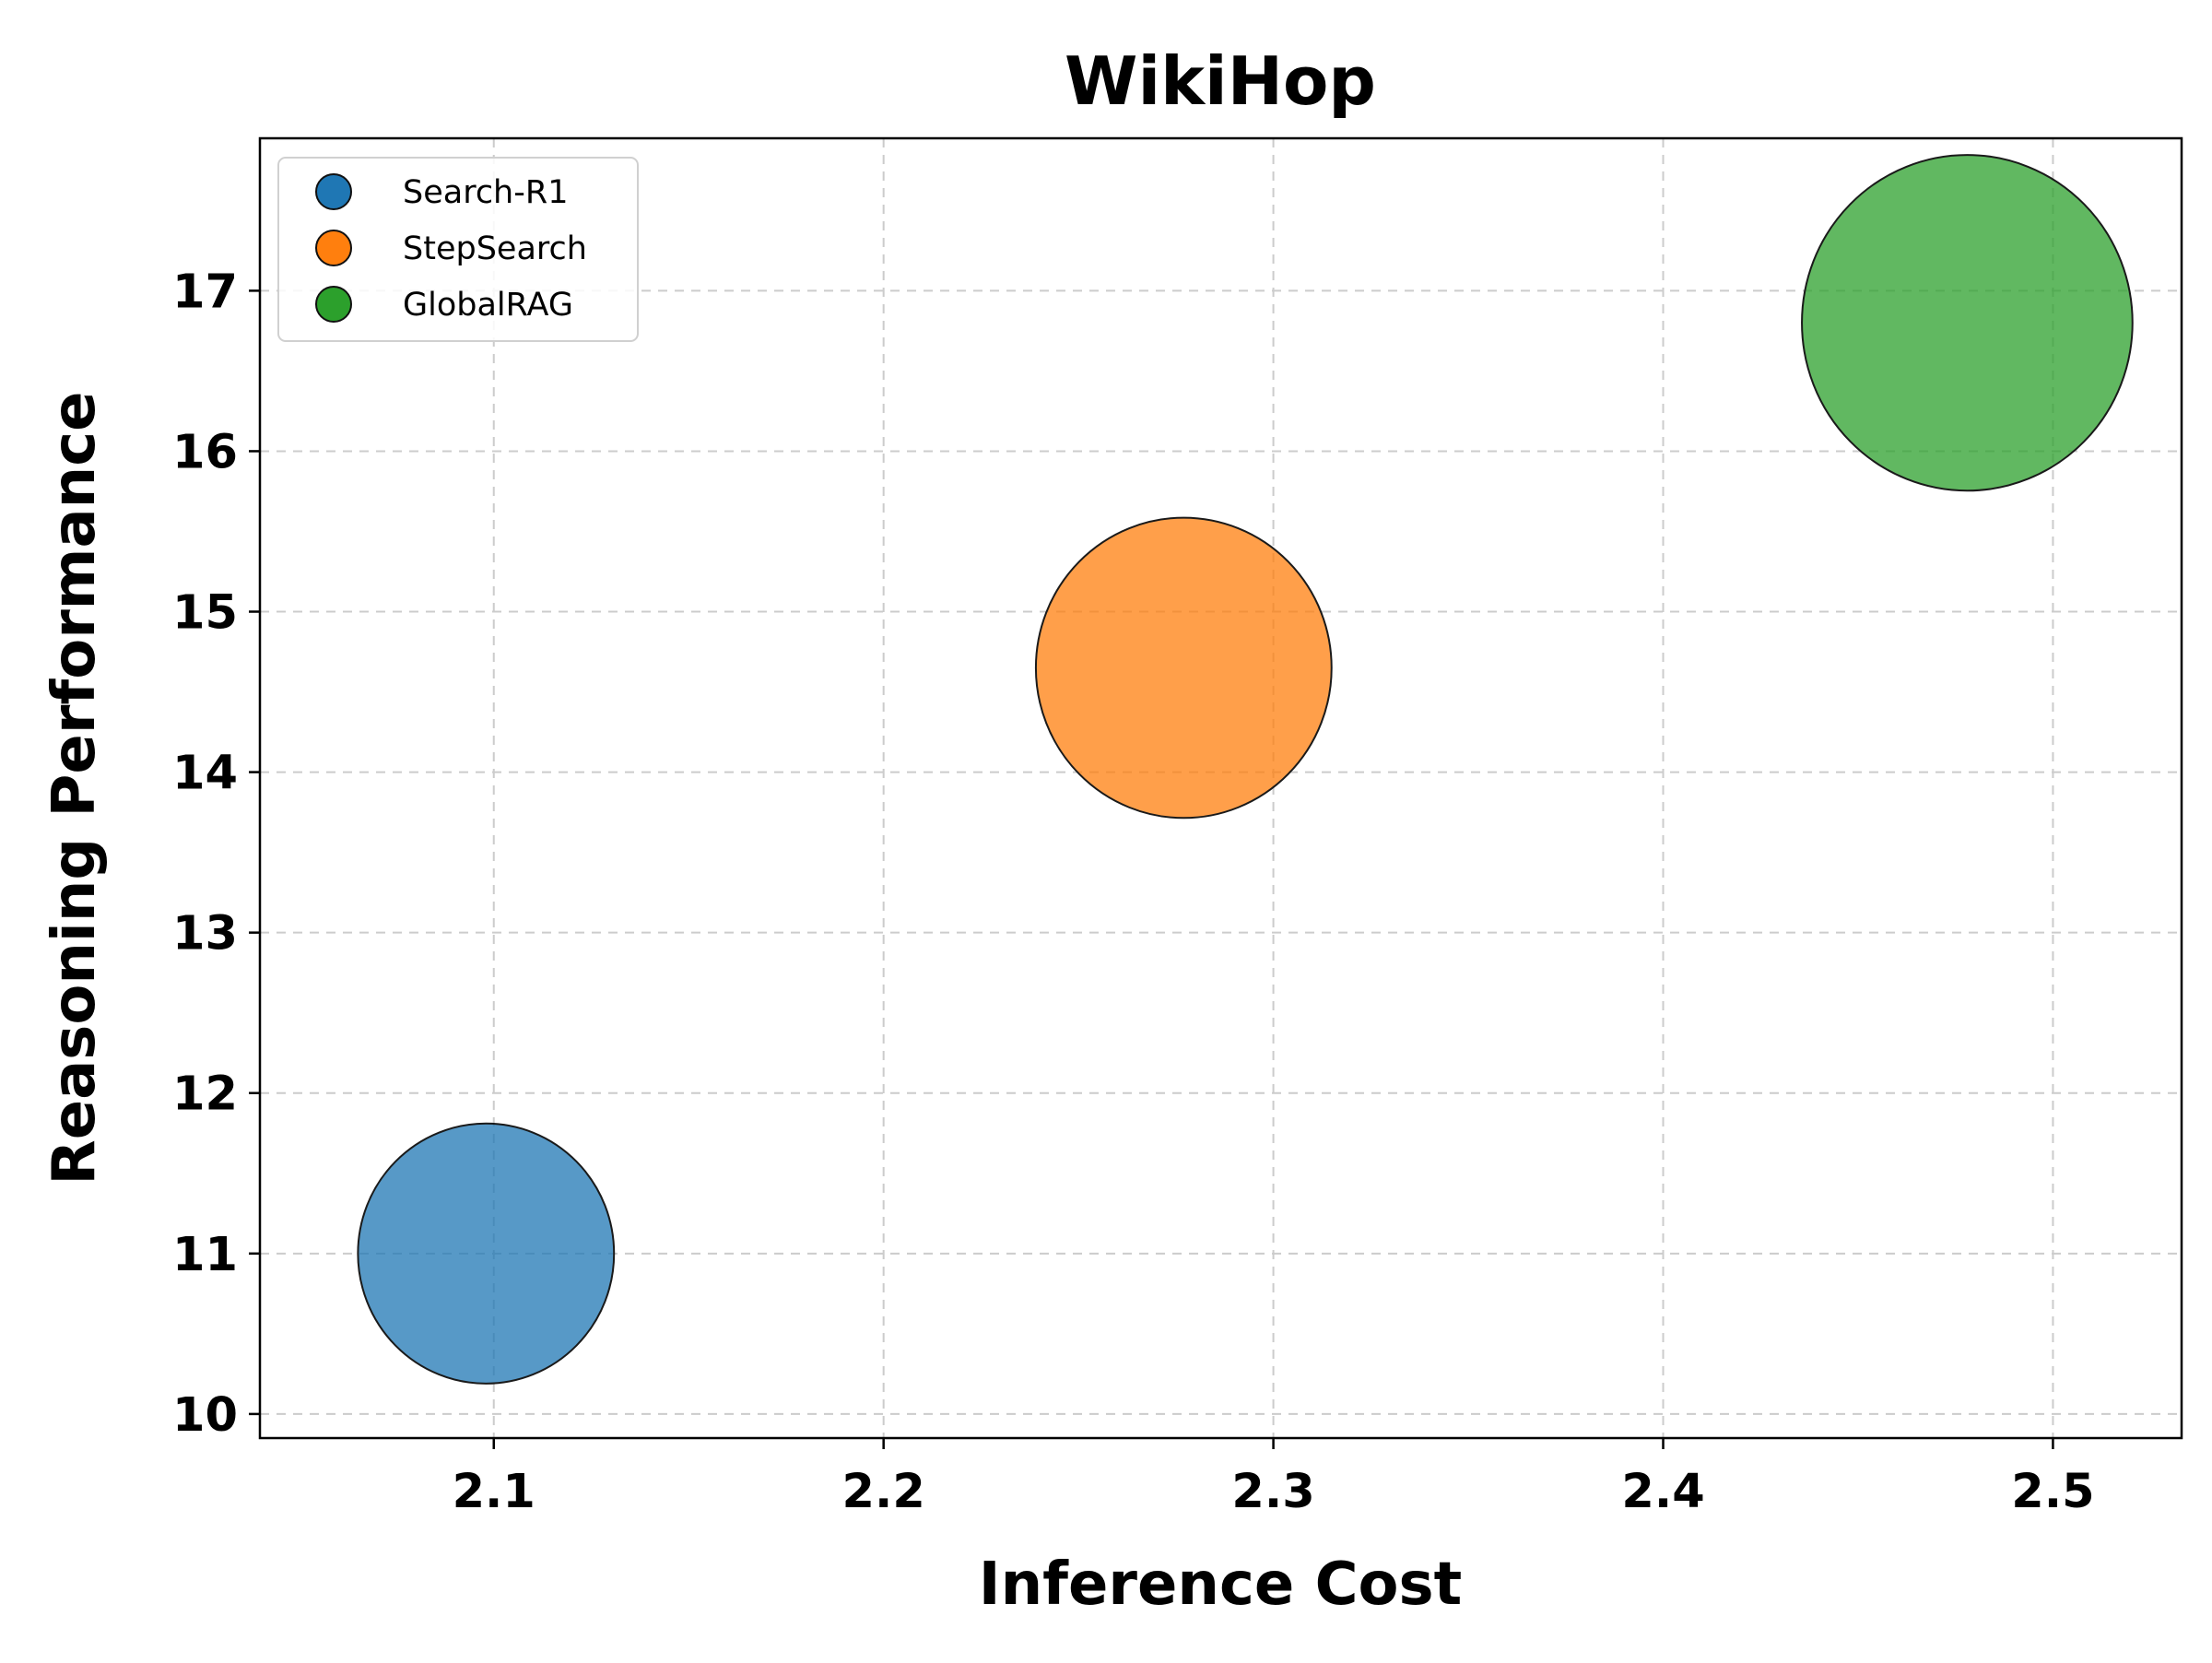 This screenshot has width=2212, height=1663. I want to click on y-tick-label: 11, so click(205, 1255).